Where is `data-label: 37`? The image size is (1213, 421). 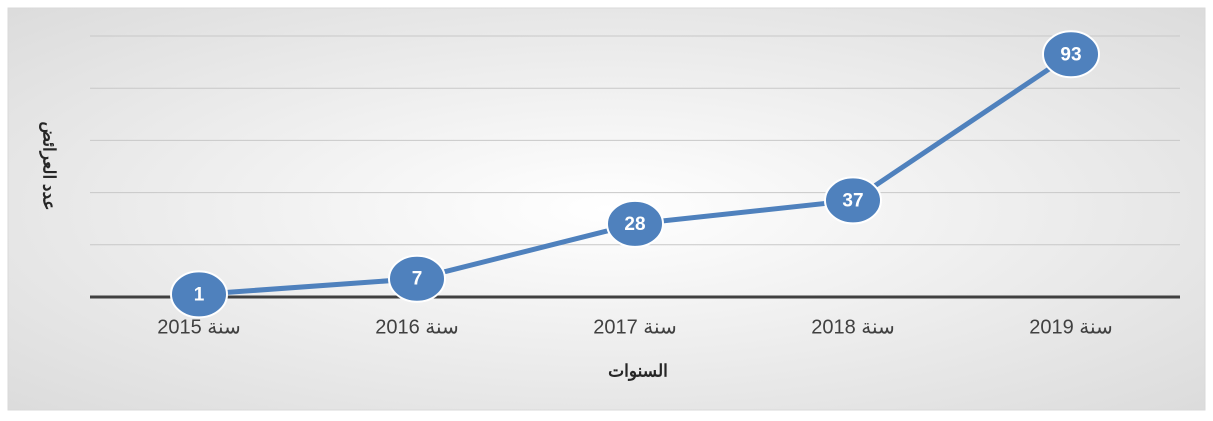 data-label: 37 is located at coordinates (852, 200).